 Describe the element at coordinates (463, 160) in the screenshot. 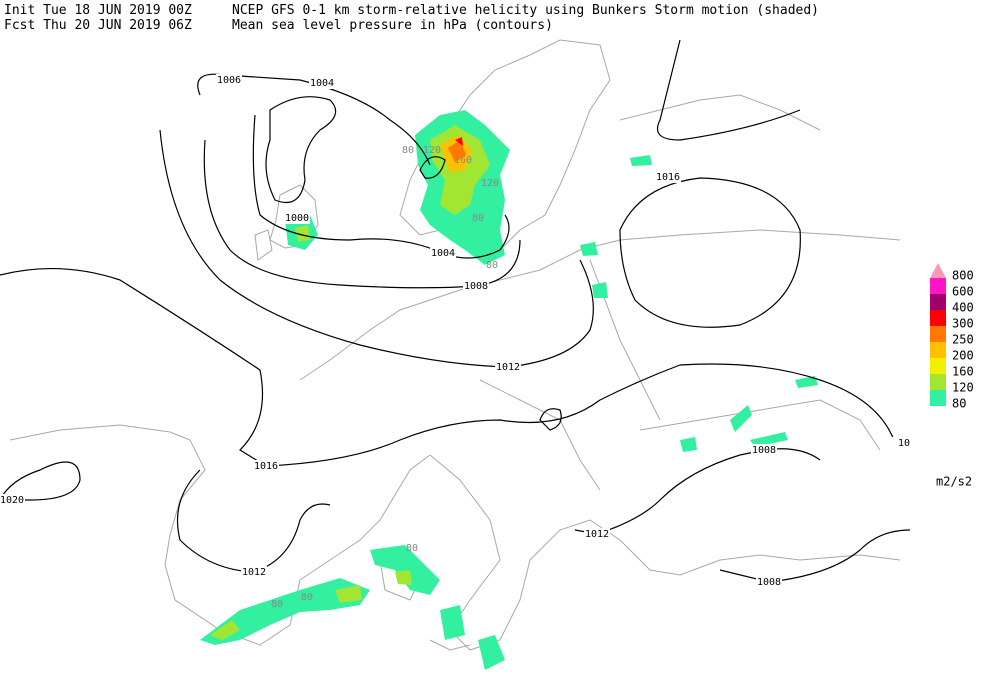

I see `helicity-label: 160` at that location.